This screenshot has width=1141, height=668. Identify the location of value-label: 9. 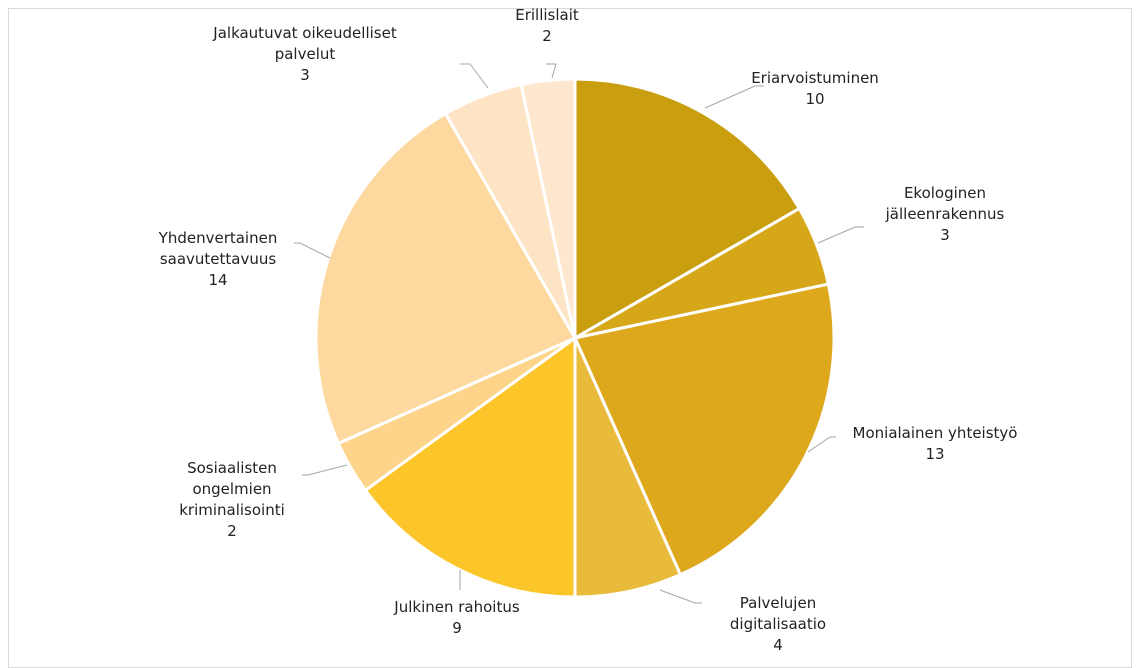
(457, 628).